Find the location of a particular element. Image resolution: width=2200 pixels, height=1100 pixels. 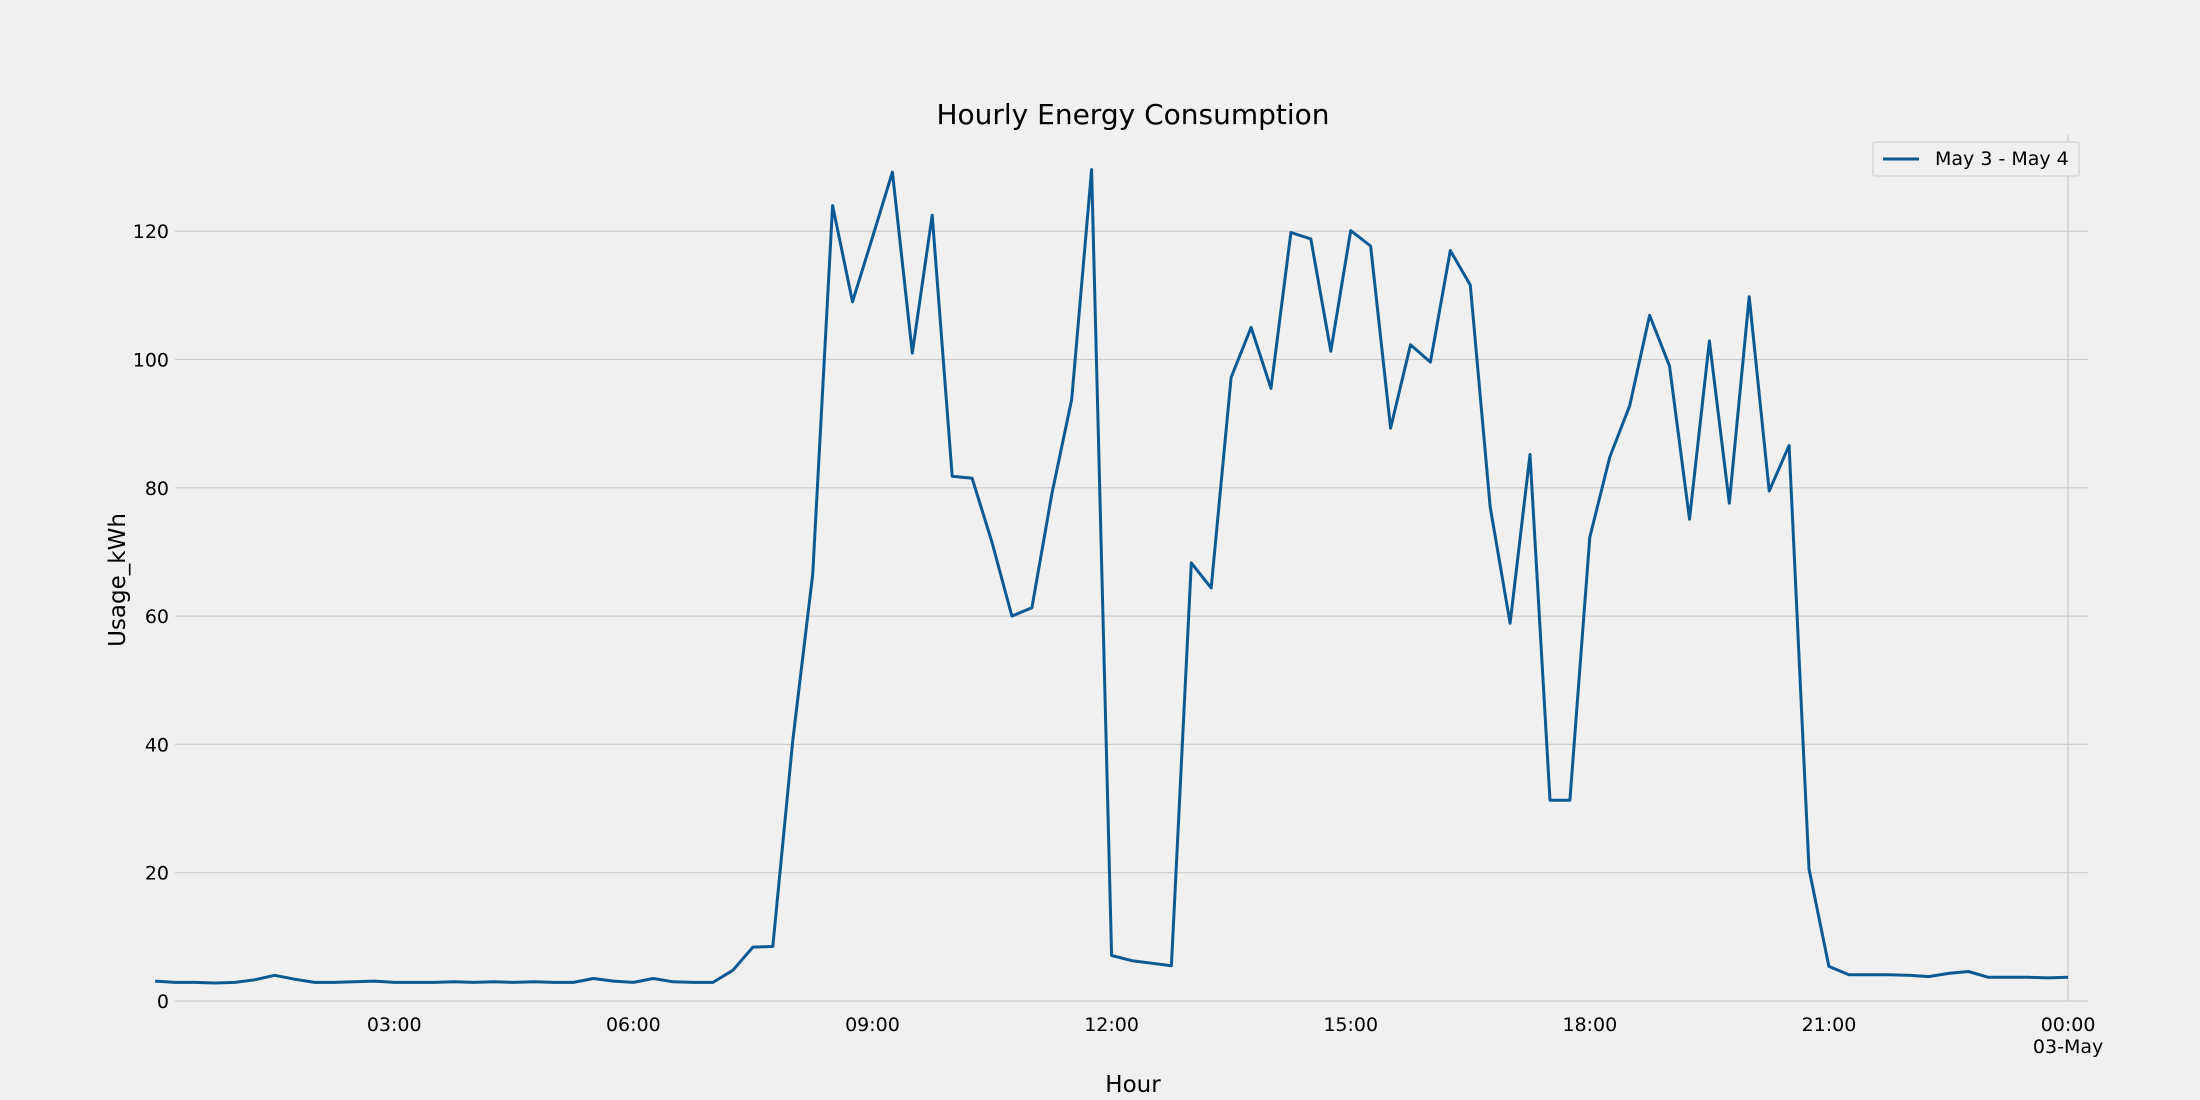

y-axis: 0 20 40 60 80 100 120 is located at coordinates (151, 617).